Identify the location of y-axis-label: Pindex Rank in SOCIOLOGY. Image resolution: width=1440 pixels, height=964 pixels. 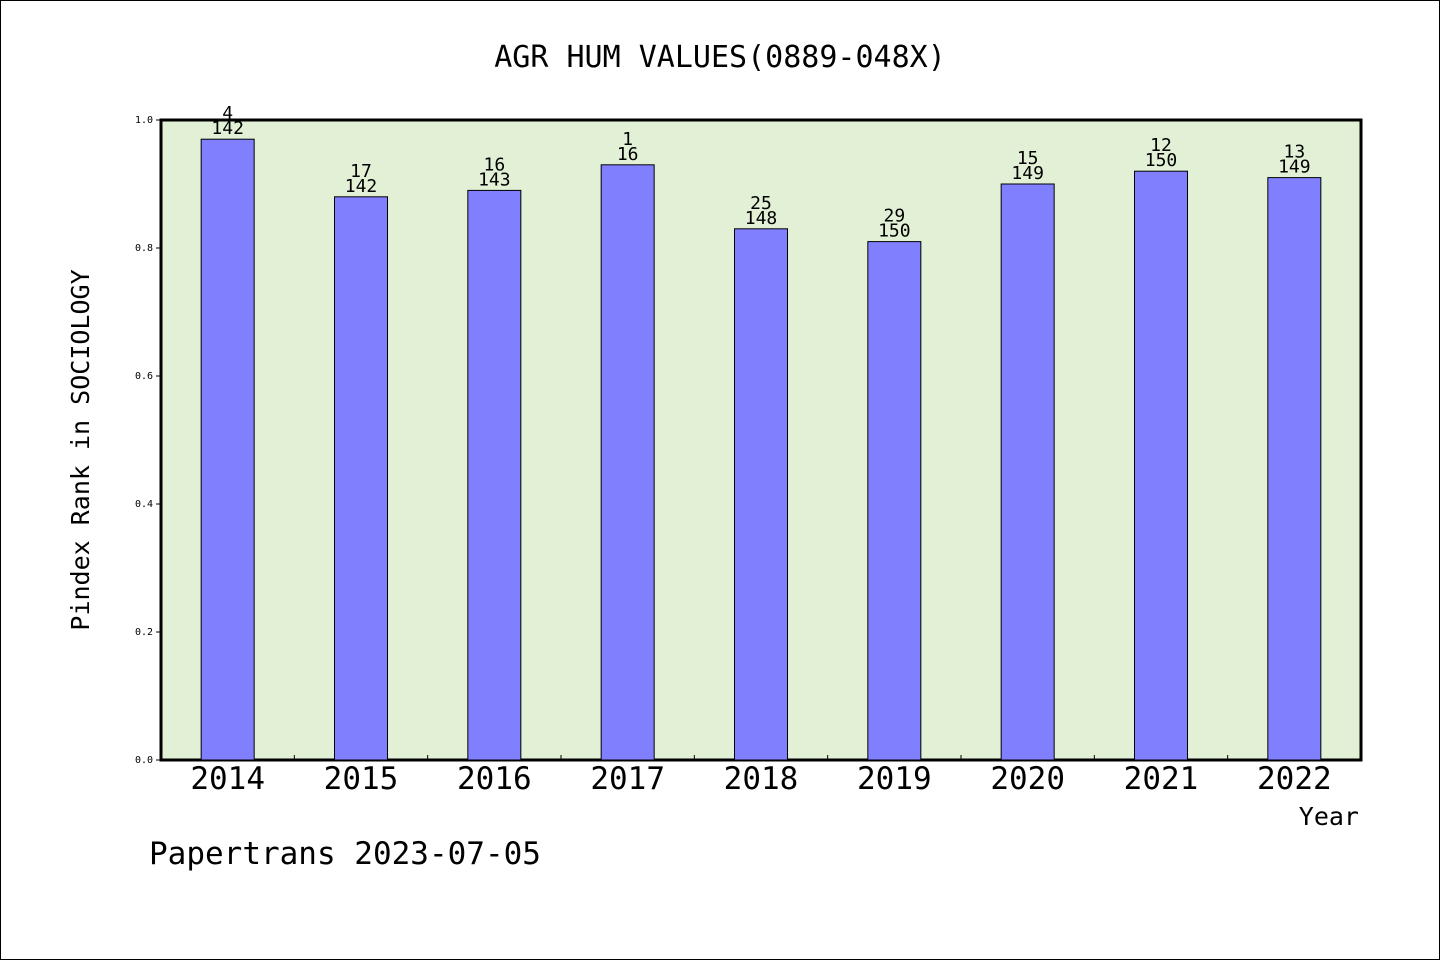
(80, 449).